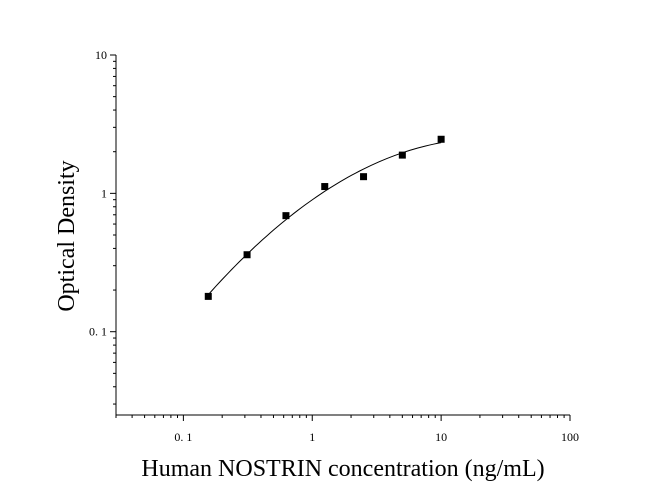 This screenshot has height=495, width=659. Describe the element at coordinates (67, 235) in the screenshot. I see `y-axis-title: Optical Density` at that location.